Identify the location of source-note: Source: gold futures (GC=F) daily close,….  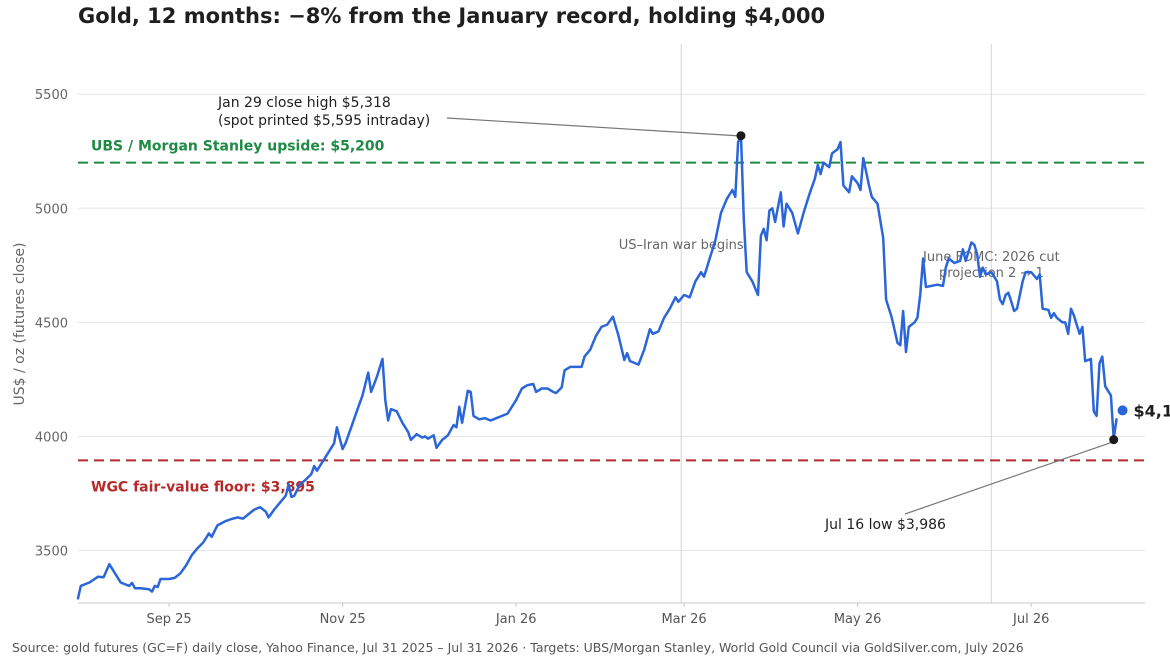
(518, 647).